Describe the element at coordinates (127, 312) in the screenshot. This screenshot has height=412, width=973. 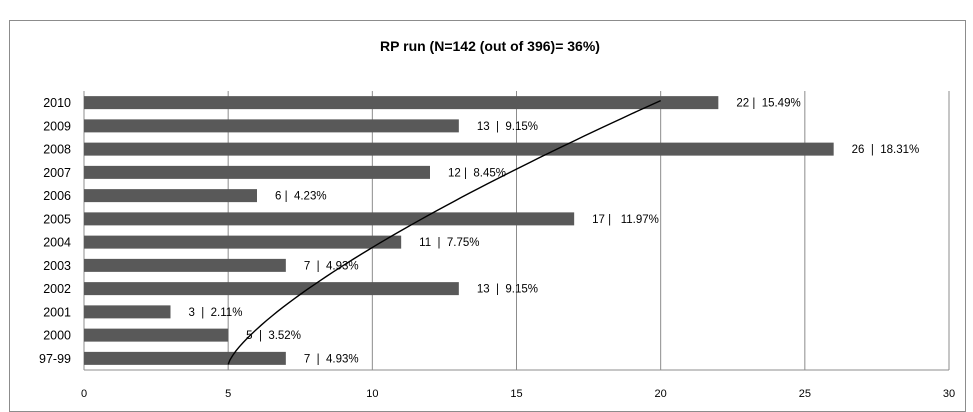
I see `bar-2001` at that location.